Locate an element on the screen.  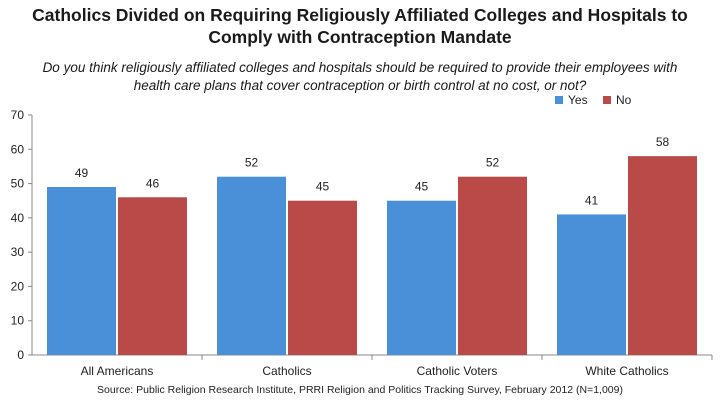
y-tick-label: 70 is located at coordinates (18, 115).